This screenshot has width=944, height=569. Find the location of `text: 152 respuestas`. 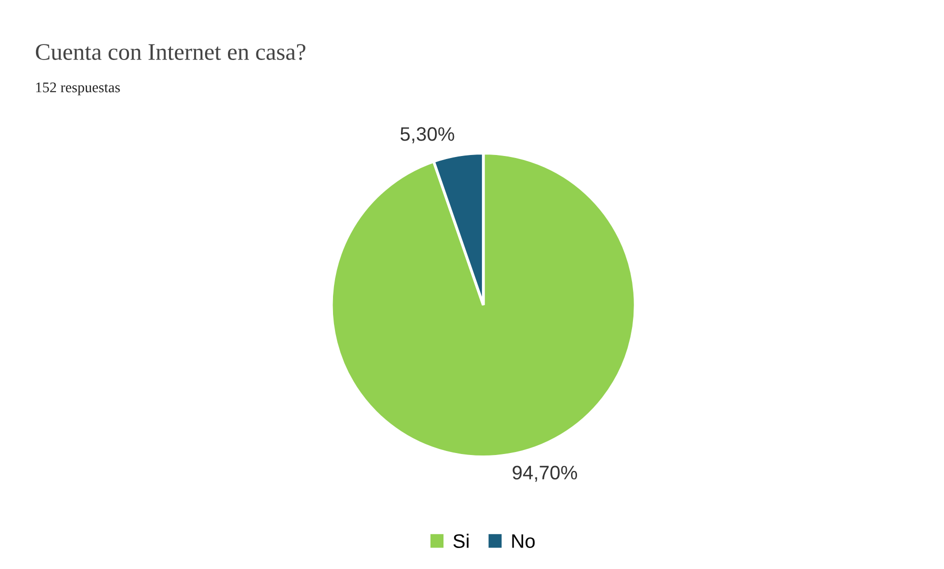

text: 152 respuestas is located at coordinates (78, 89).